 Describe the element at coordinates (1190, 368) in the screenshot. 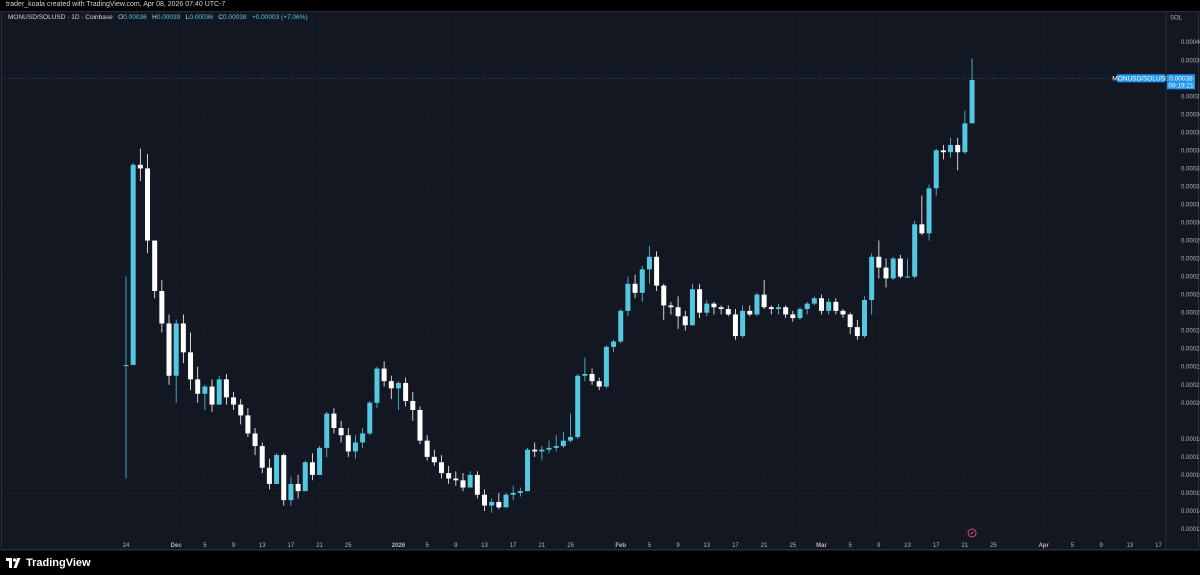

I see `price-tick-label: 0.00022` at that location.